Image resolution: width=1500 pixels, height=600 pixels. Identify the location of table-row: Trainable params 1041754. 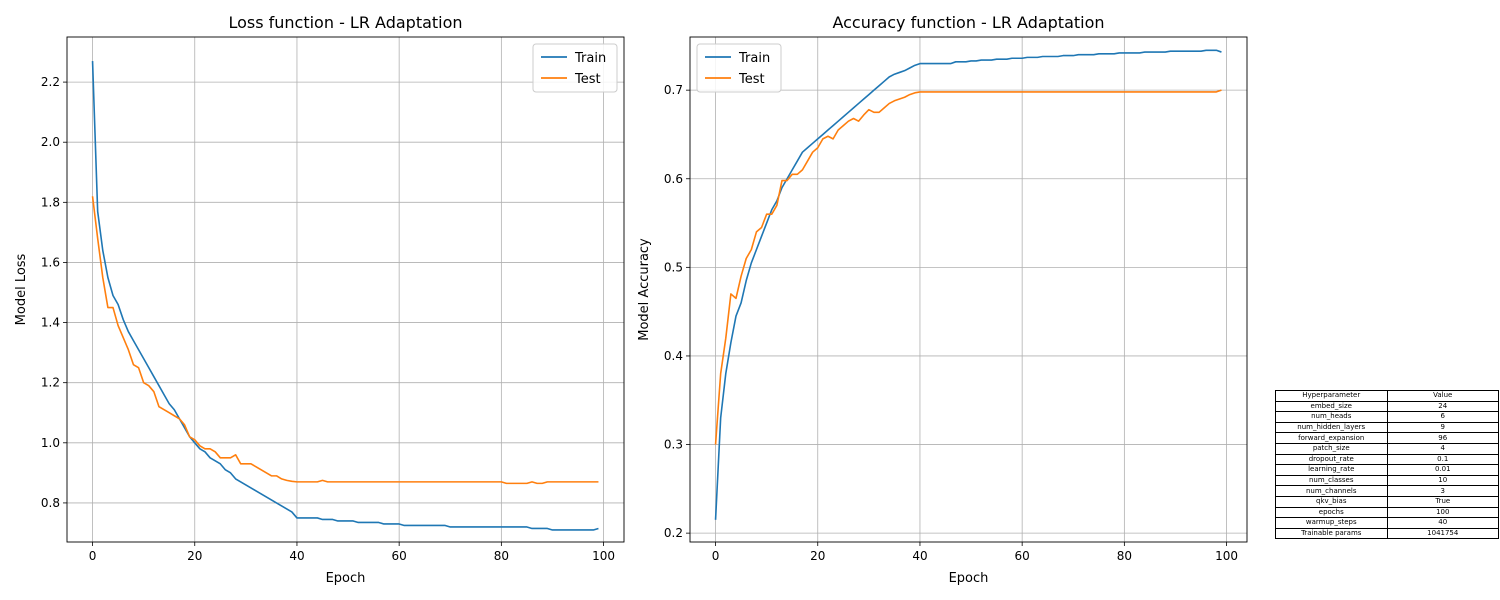
(1387, 533).